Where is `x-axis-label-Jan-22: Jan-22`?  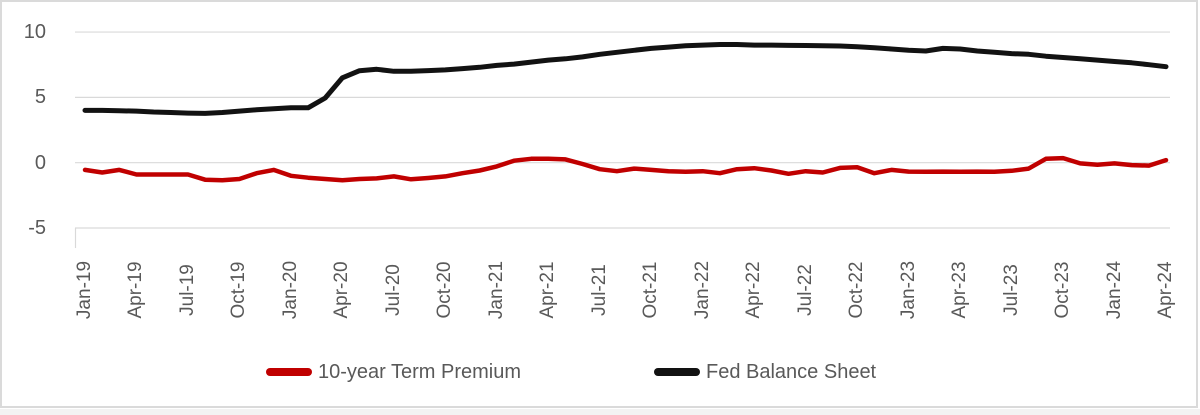 x-axis-label-Jan-22: Jan-22 is located at coordinates (702, 290).